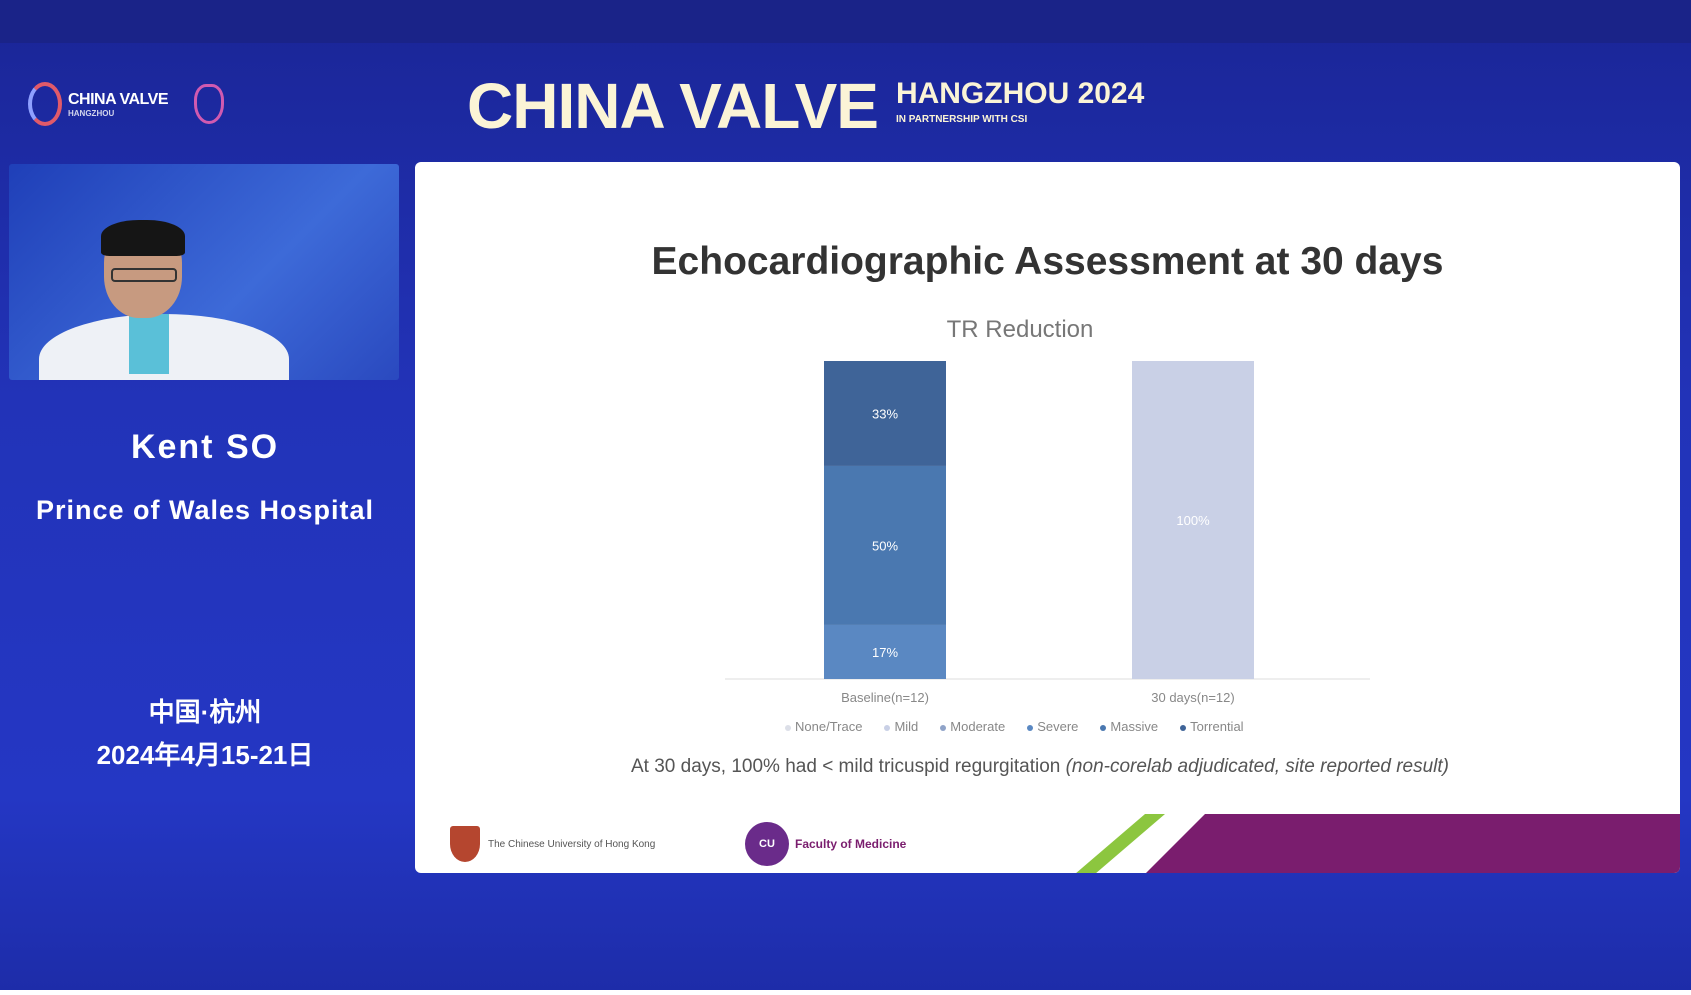  I want to click on footer-green-stripe, so click(1120, 843).